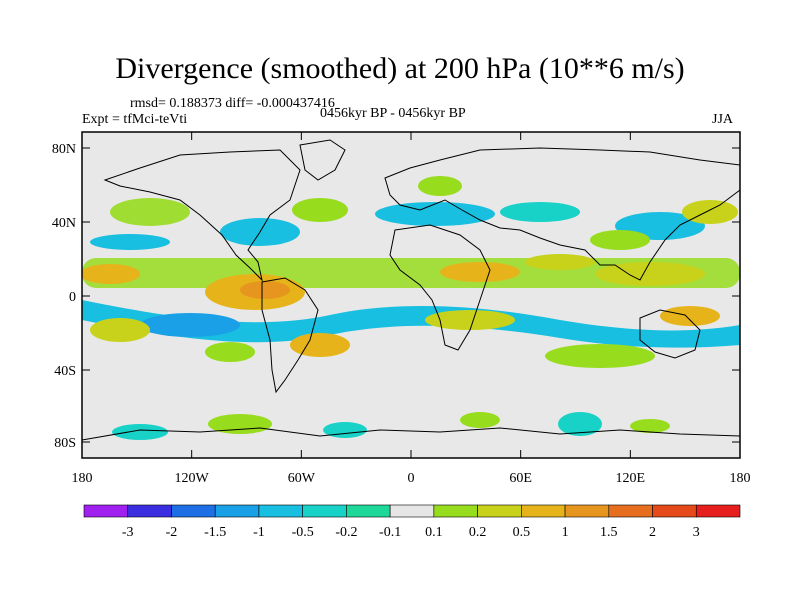  Describe the element at coordinates (522, 532) in the screenshot. I see `colorbar-label: 0.5` at that location.